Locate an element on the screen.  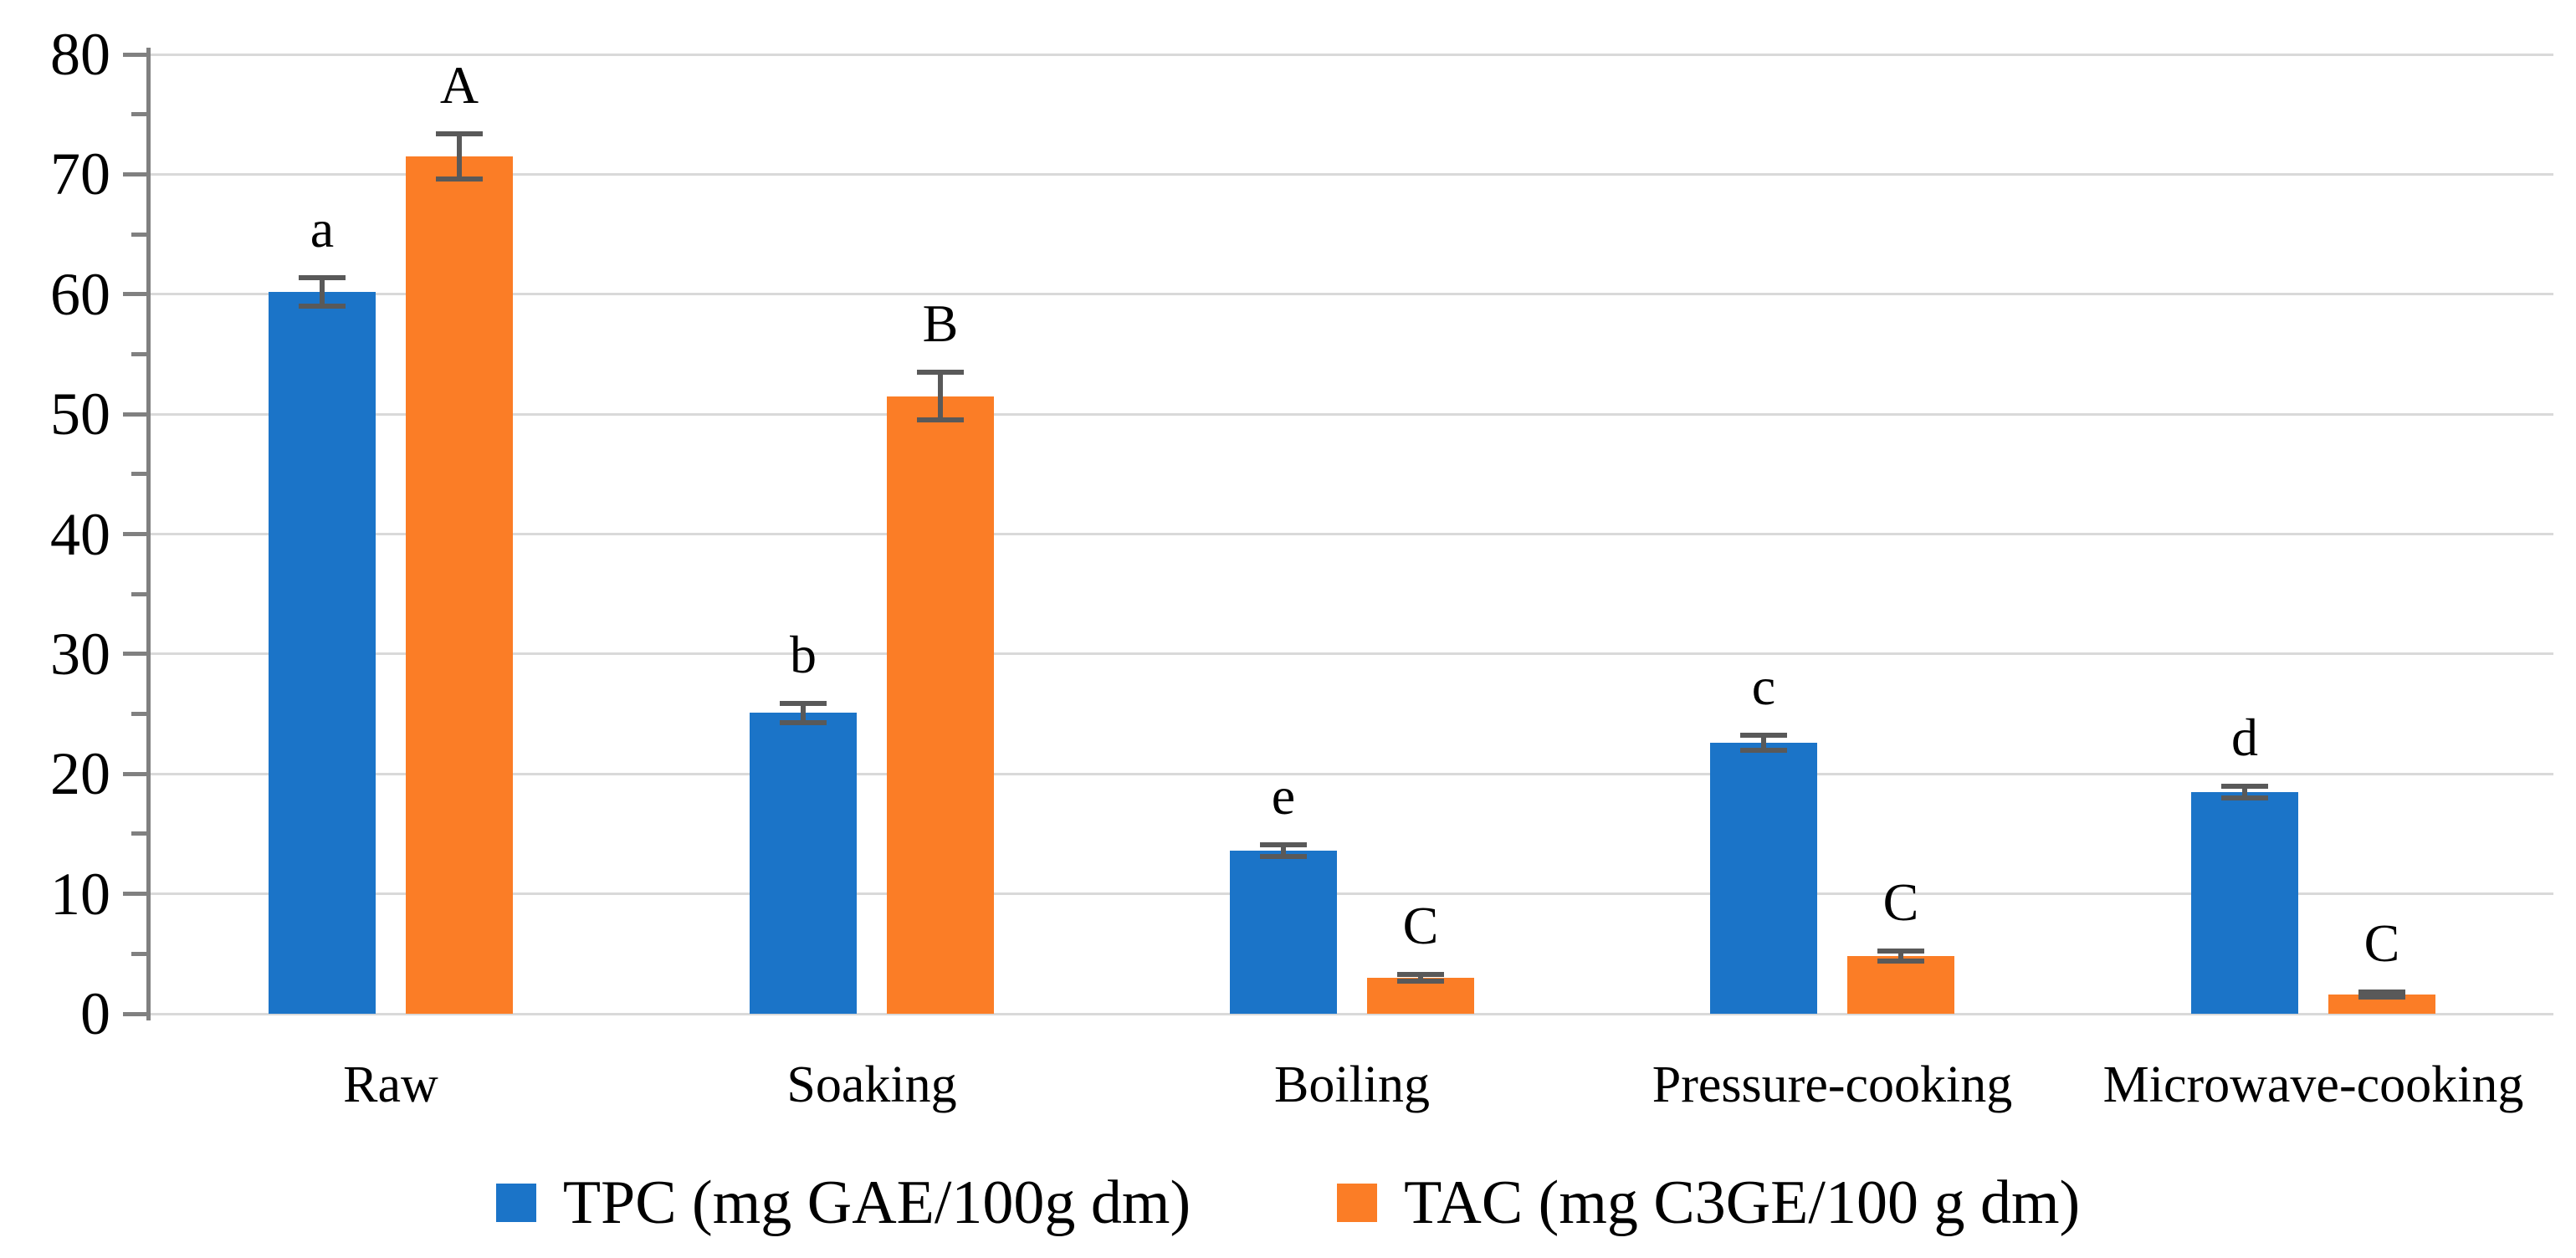
y-axis-tick-label: 60 is located at coordinates (80, 295).